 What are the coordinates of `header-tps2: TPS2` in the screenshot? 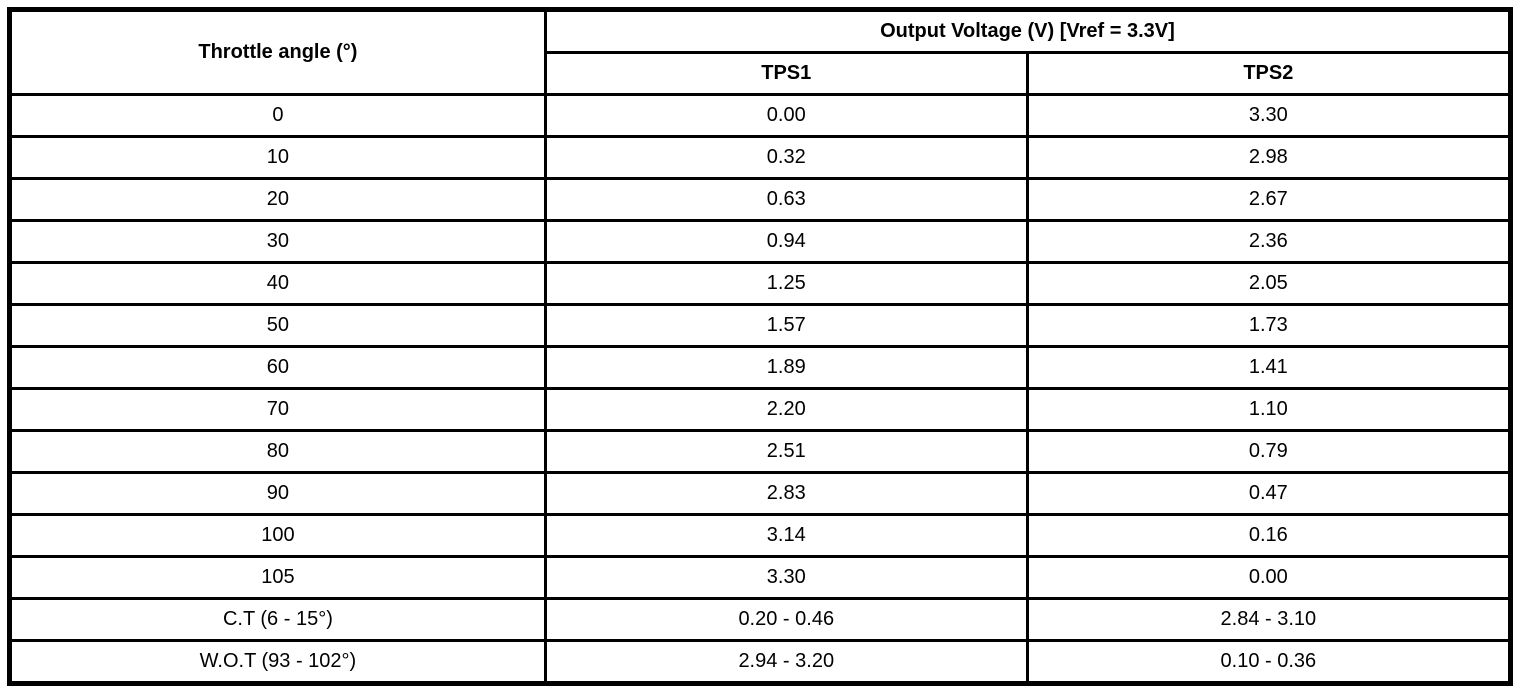 It's located at (1269, 73).